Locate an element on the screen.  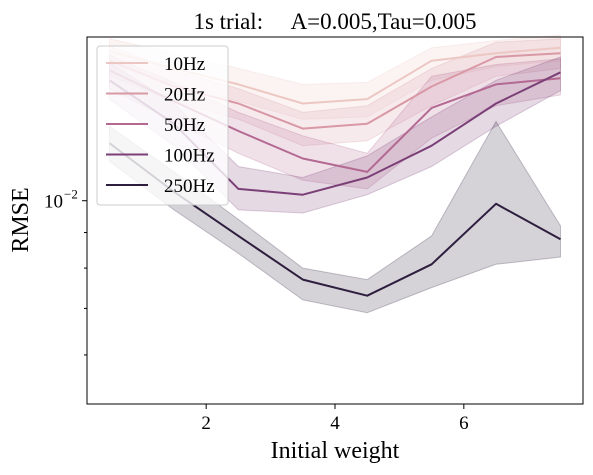
x-axis-ticks: 2 4 6 is located at coordinates (335, 419).